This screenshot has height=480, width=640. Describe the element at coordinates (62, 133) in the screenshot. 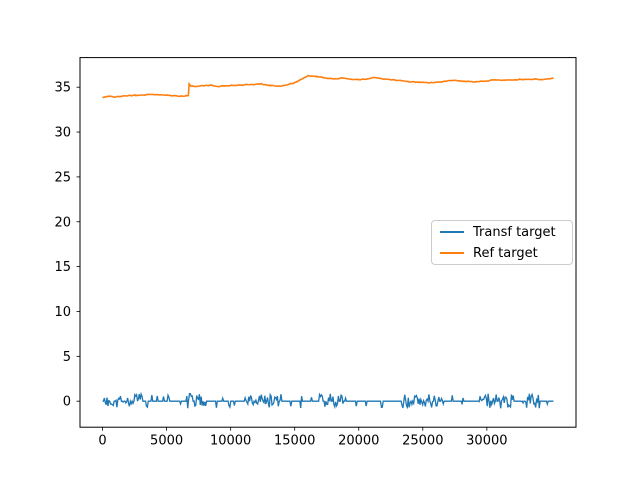

I see `y-tick-label: 30` at that location.